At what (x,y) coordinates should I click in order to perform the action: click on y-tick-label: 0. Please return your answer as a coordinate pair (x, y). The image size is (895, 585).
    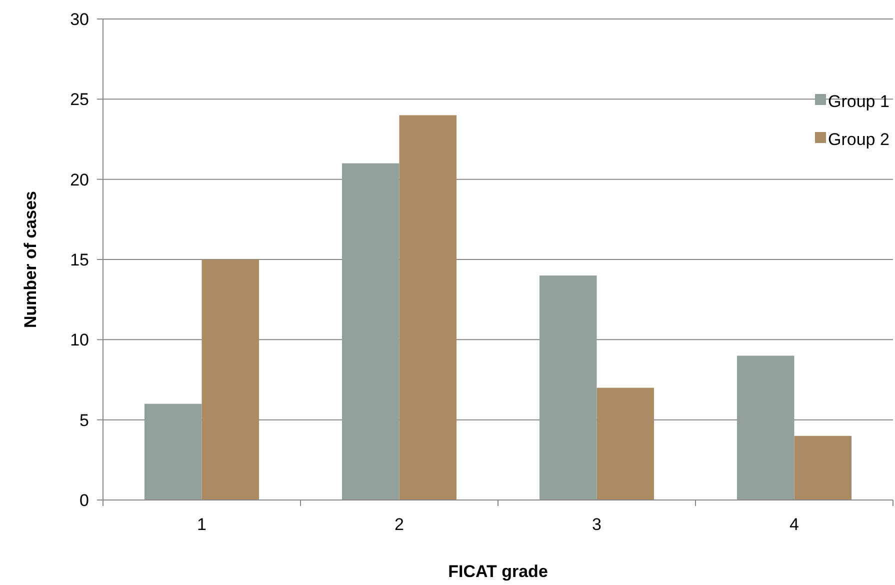
    Looking at the image, I should click on (84, 500).